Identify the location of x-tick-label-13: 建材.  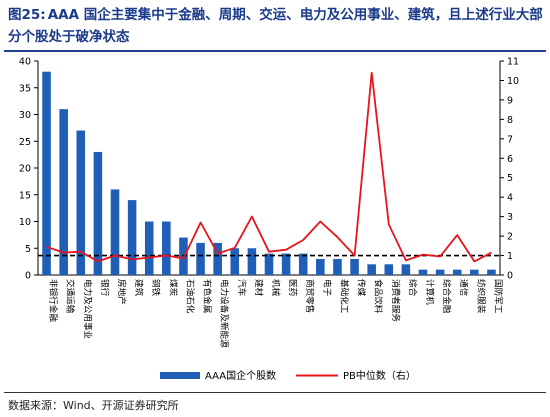
(259, 288).